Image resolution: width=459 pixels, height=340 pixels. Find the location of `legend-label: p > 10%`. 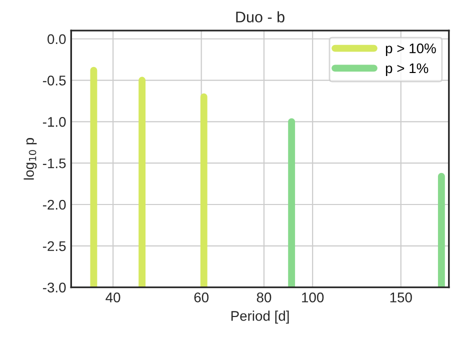

legend-label: p > 10% is located at coordinates (411, 49).